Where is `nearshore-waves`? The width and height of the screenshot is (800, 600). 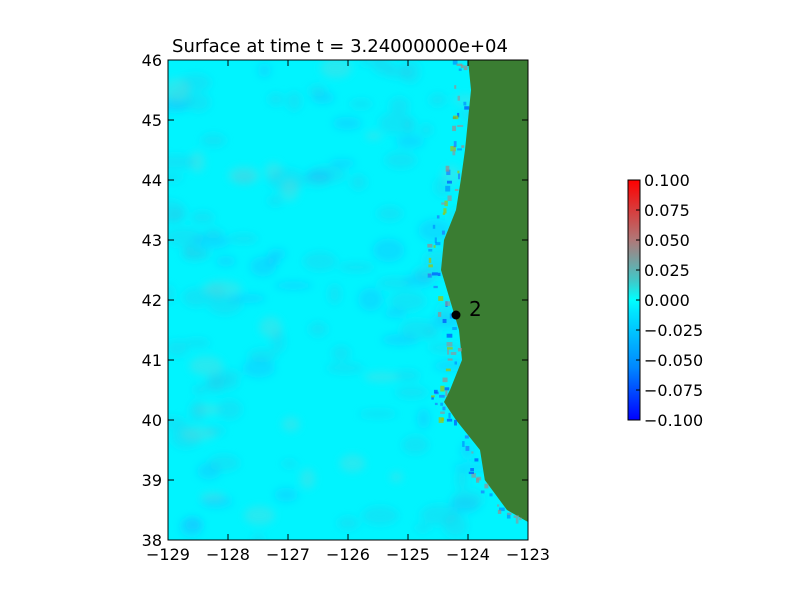 nearshore-waves is located at coordinates (474, 292).